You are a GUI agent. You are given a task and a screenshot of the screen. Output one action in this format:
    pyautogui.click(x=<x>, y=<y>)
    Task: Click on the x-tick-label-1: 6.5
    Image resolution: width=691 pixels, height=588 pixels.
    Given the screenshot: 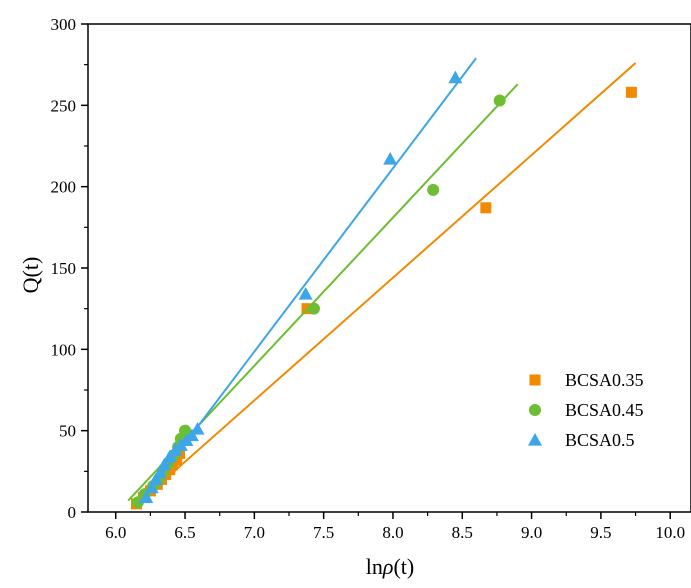 What is the action you would take?
    pyautogui.click(x=184, y=532)
    